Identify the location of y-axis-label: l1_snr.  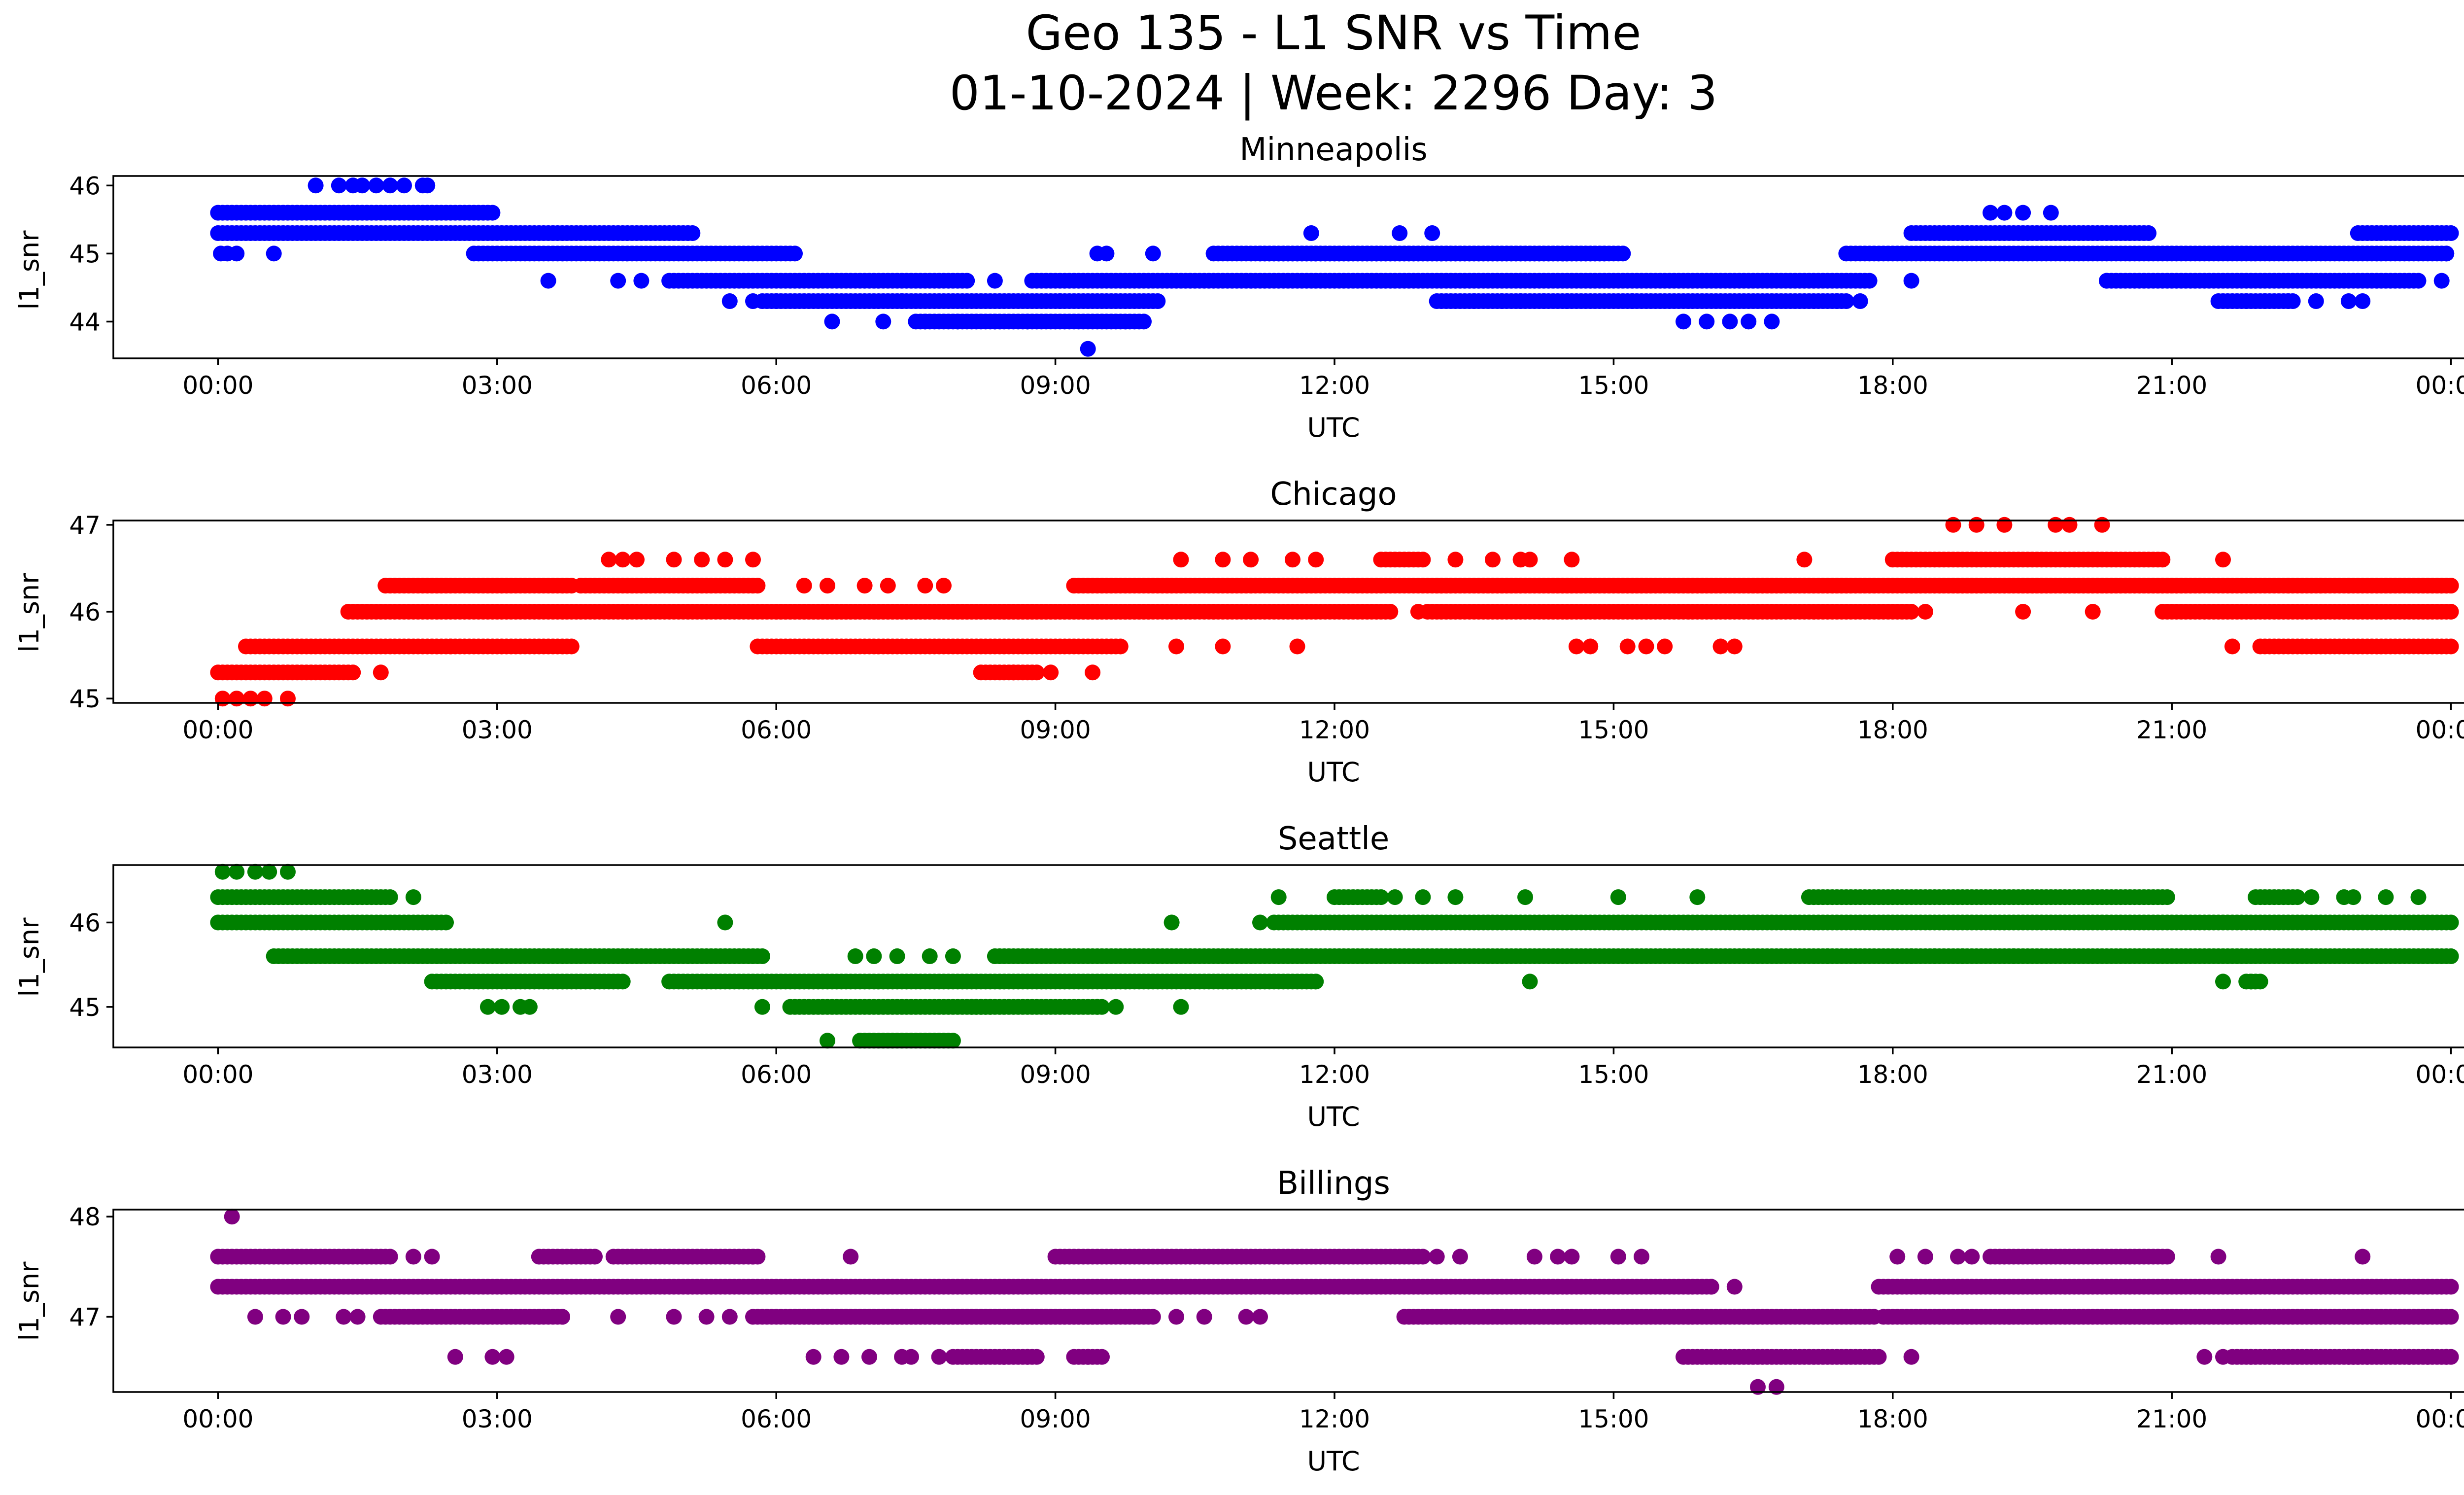
(29, 270).